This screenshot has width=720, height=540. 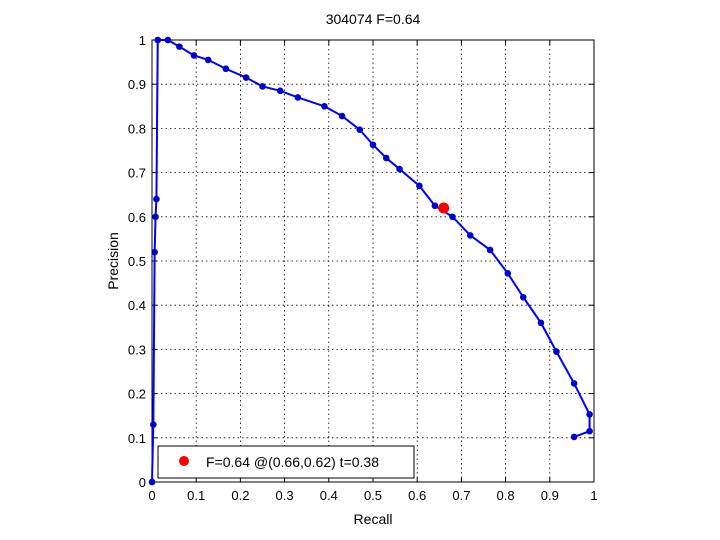 I want to click on y-tick-label: 0.8, so click(x=137, y=128).